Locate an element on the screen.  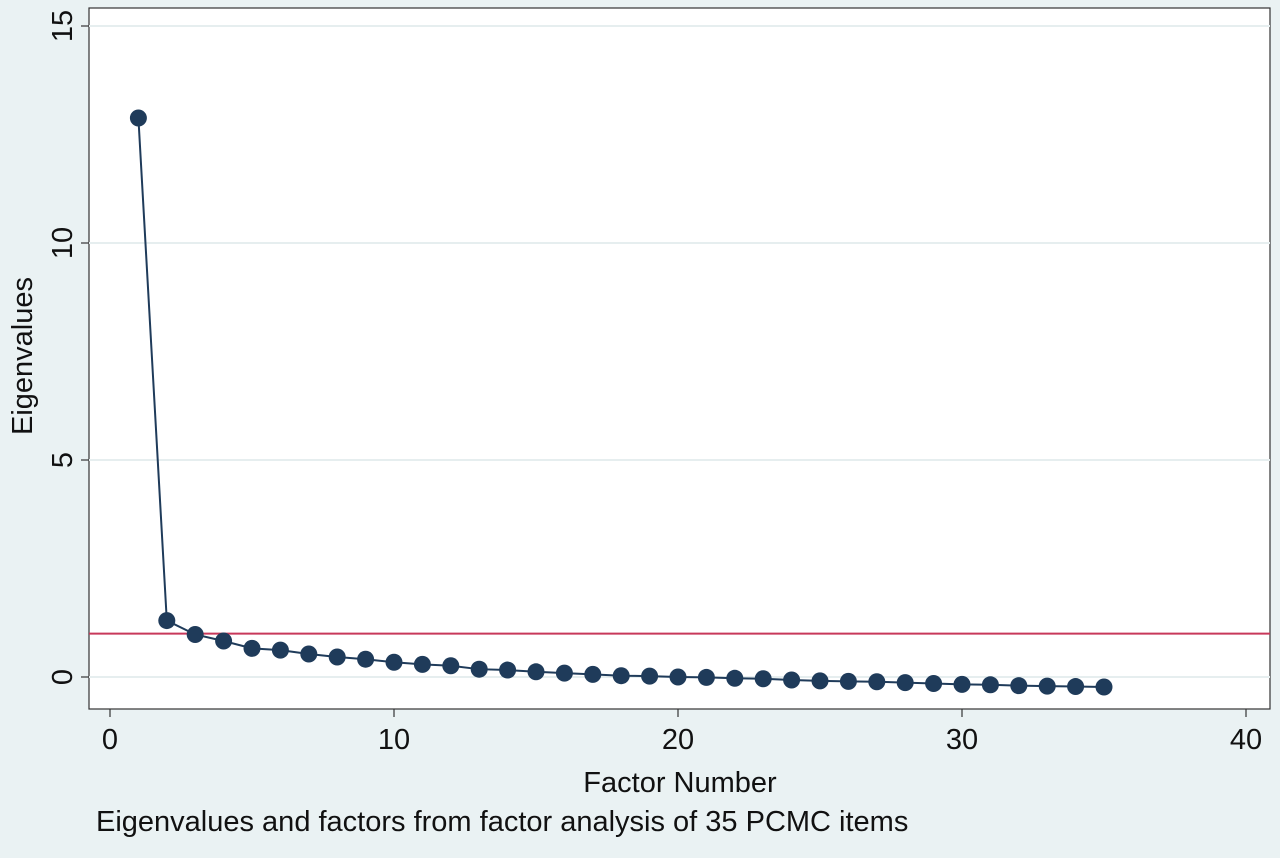
y-tick-label: 0 is located at coordinates (63, 677).